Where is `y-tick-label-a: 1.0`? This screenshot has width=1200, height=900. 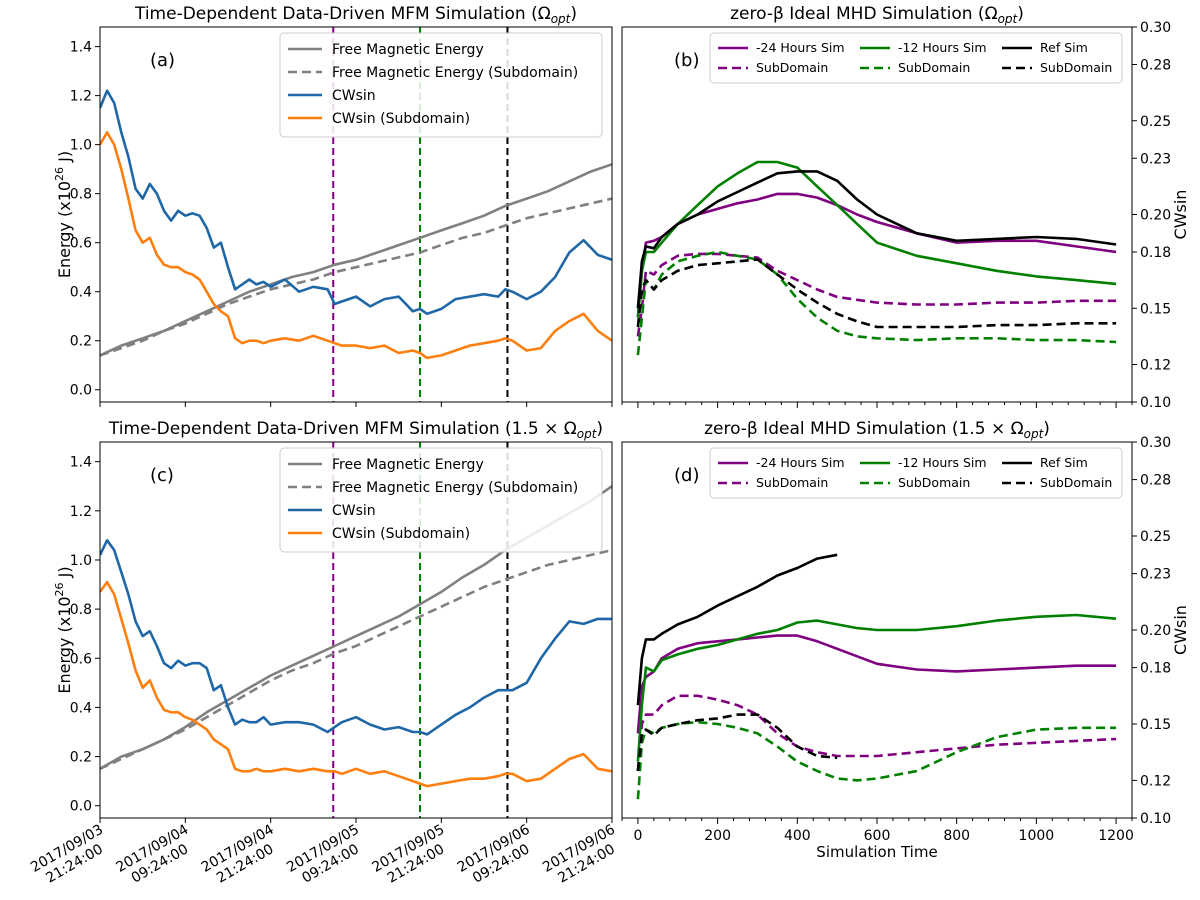 y-tick-label-a: 1.0 is located at coordinates (81, 146).